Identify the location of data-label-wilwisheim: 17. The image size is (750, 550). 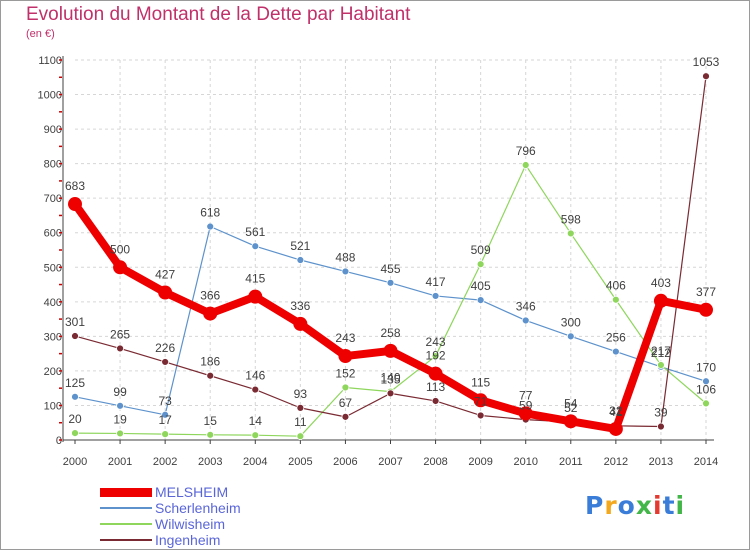
(165, 420).